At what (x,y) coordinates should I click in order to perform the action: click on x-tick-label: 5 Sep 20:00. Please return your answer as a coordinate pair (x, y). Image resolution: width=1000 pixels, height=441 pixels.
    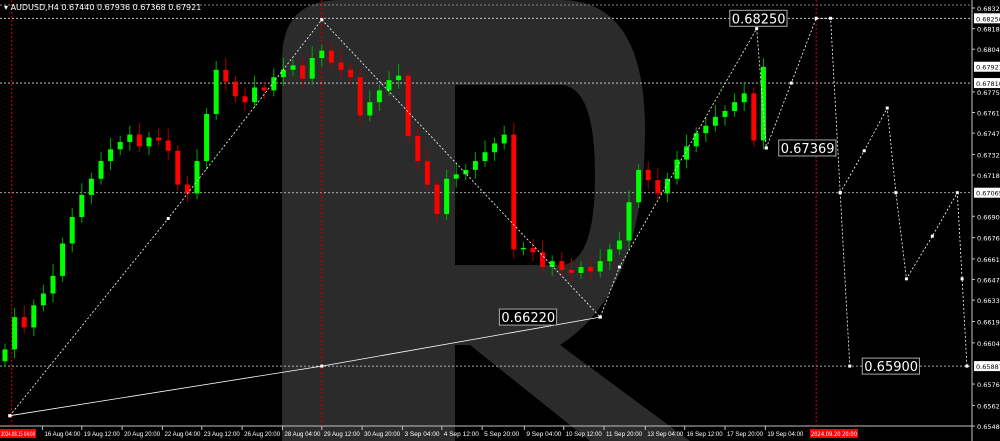
    Looking at the image, I should click on (501, 434).